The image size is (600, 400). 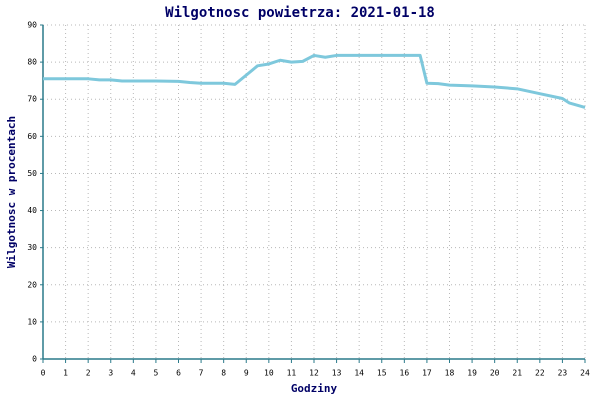 What do you see at coordinates (32, 25) in the screenshot?
I see `y-tick-label: 90` at bounding box center [32, 25].